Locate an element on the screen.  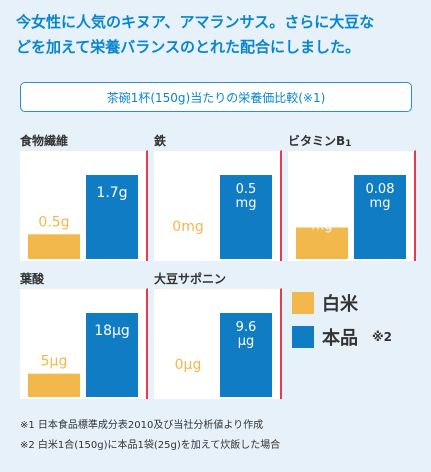
chart-panel-vitamin-b1: 0.03 mg 0.08 mg is located at coordinates (352, 205).